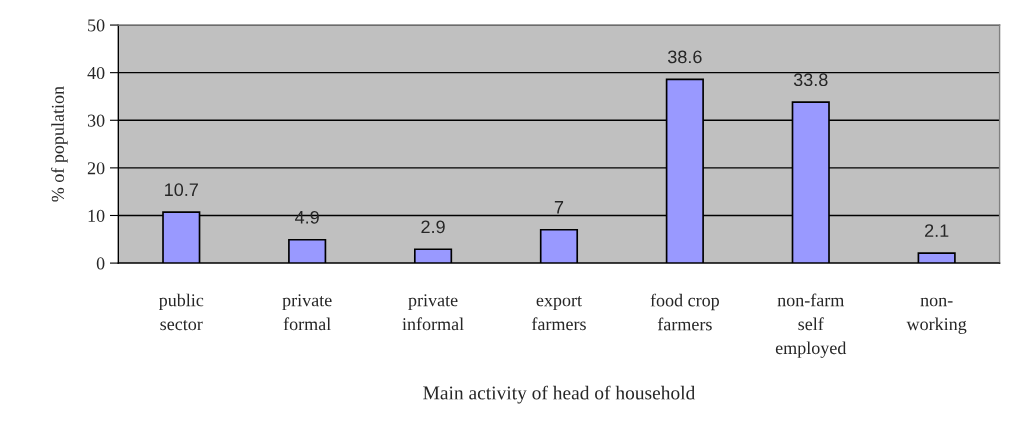  Describe the element at coordinates (96, 73) in the screenshot. I see `y-tick-label: 40` at that location.